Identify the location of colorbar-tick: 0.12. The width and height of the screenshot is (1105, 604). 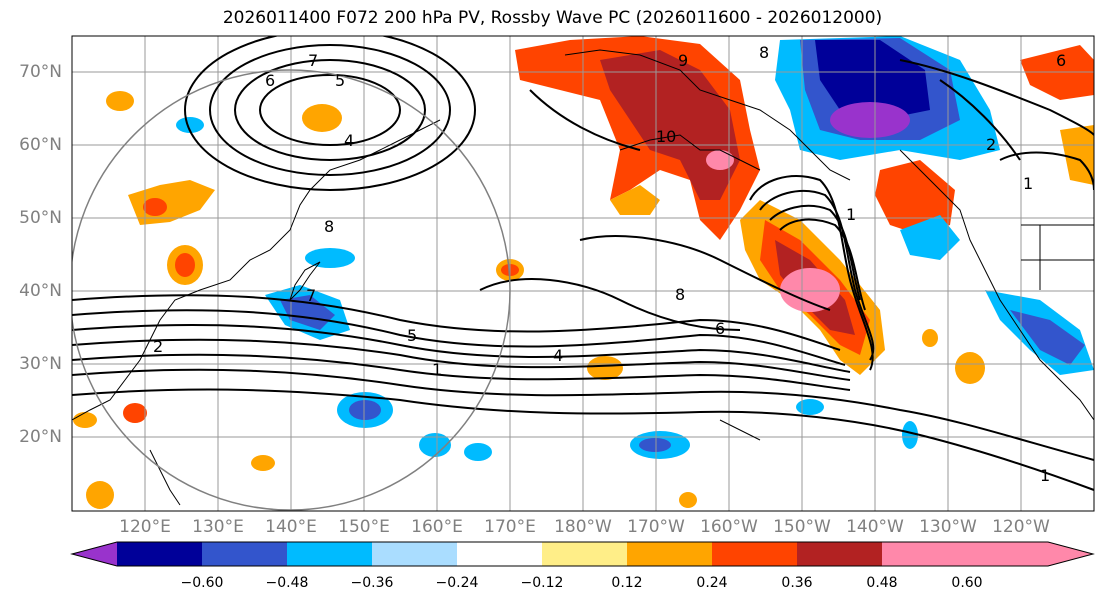
(627, 583).